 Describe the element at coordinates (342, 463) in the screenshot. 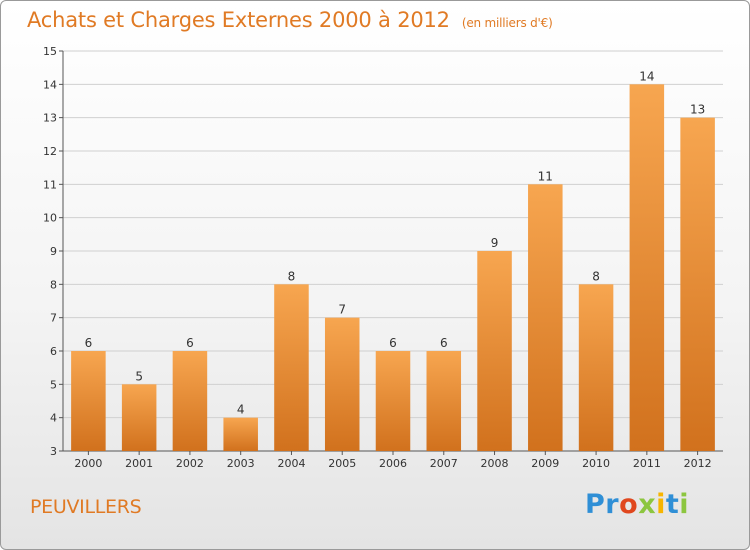

I see `x-tick-label: 2005` at that location.